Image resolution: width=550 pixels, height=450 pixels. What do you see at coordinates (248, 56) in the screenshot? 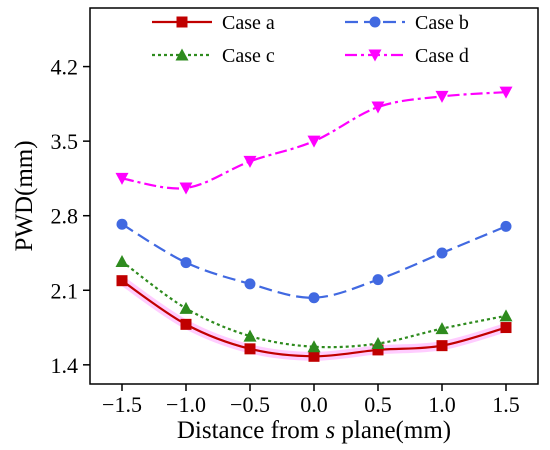
I see `legend-label: Case c` at bounding box center [248, 56].